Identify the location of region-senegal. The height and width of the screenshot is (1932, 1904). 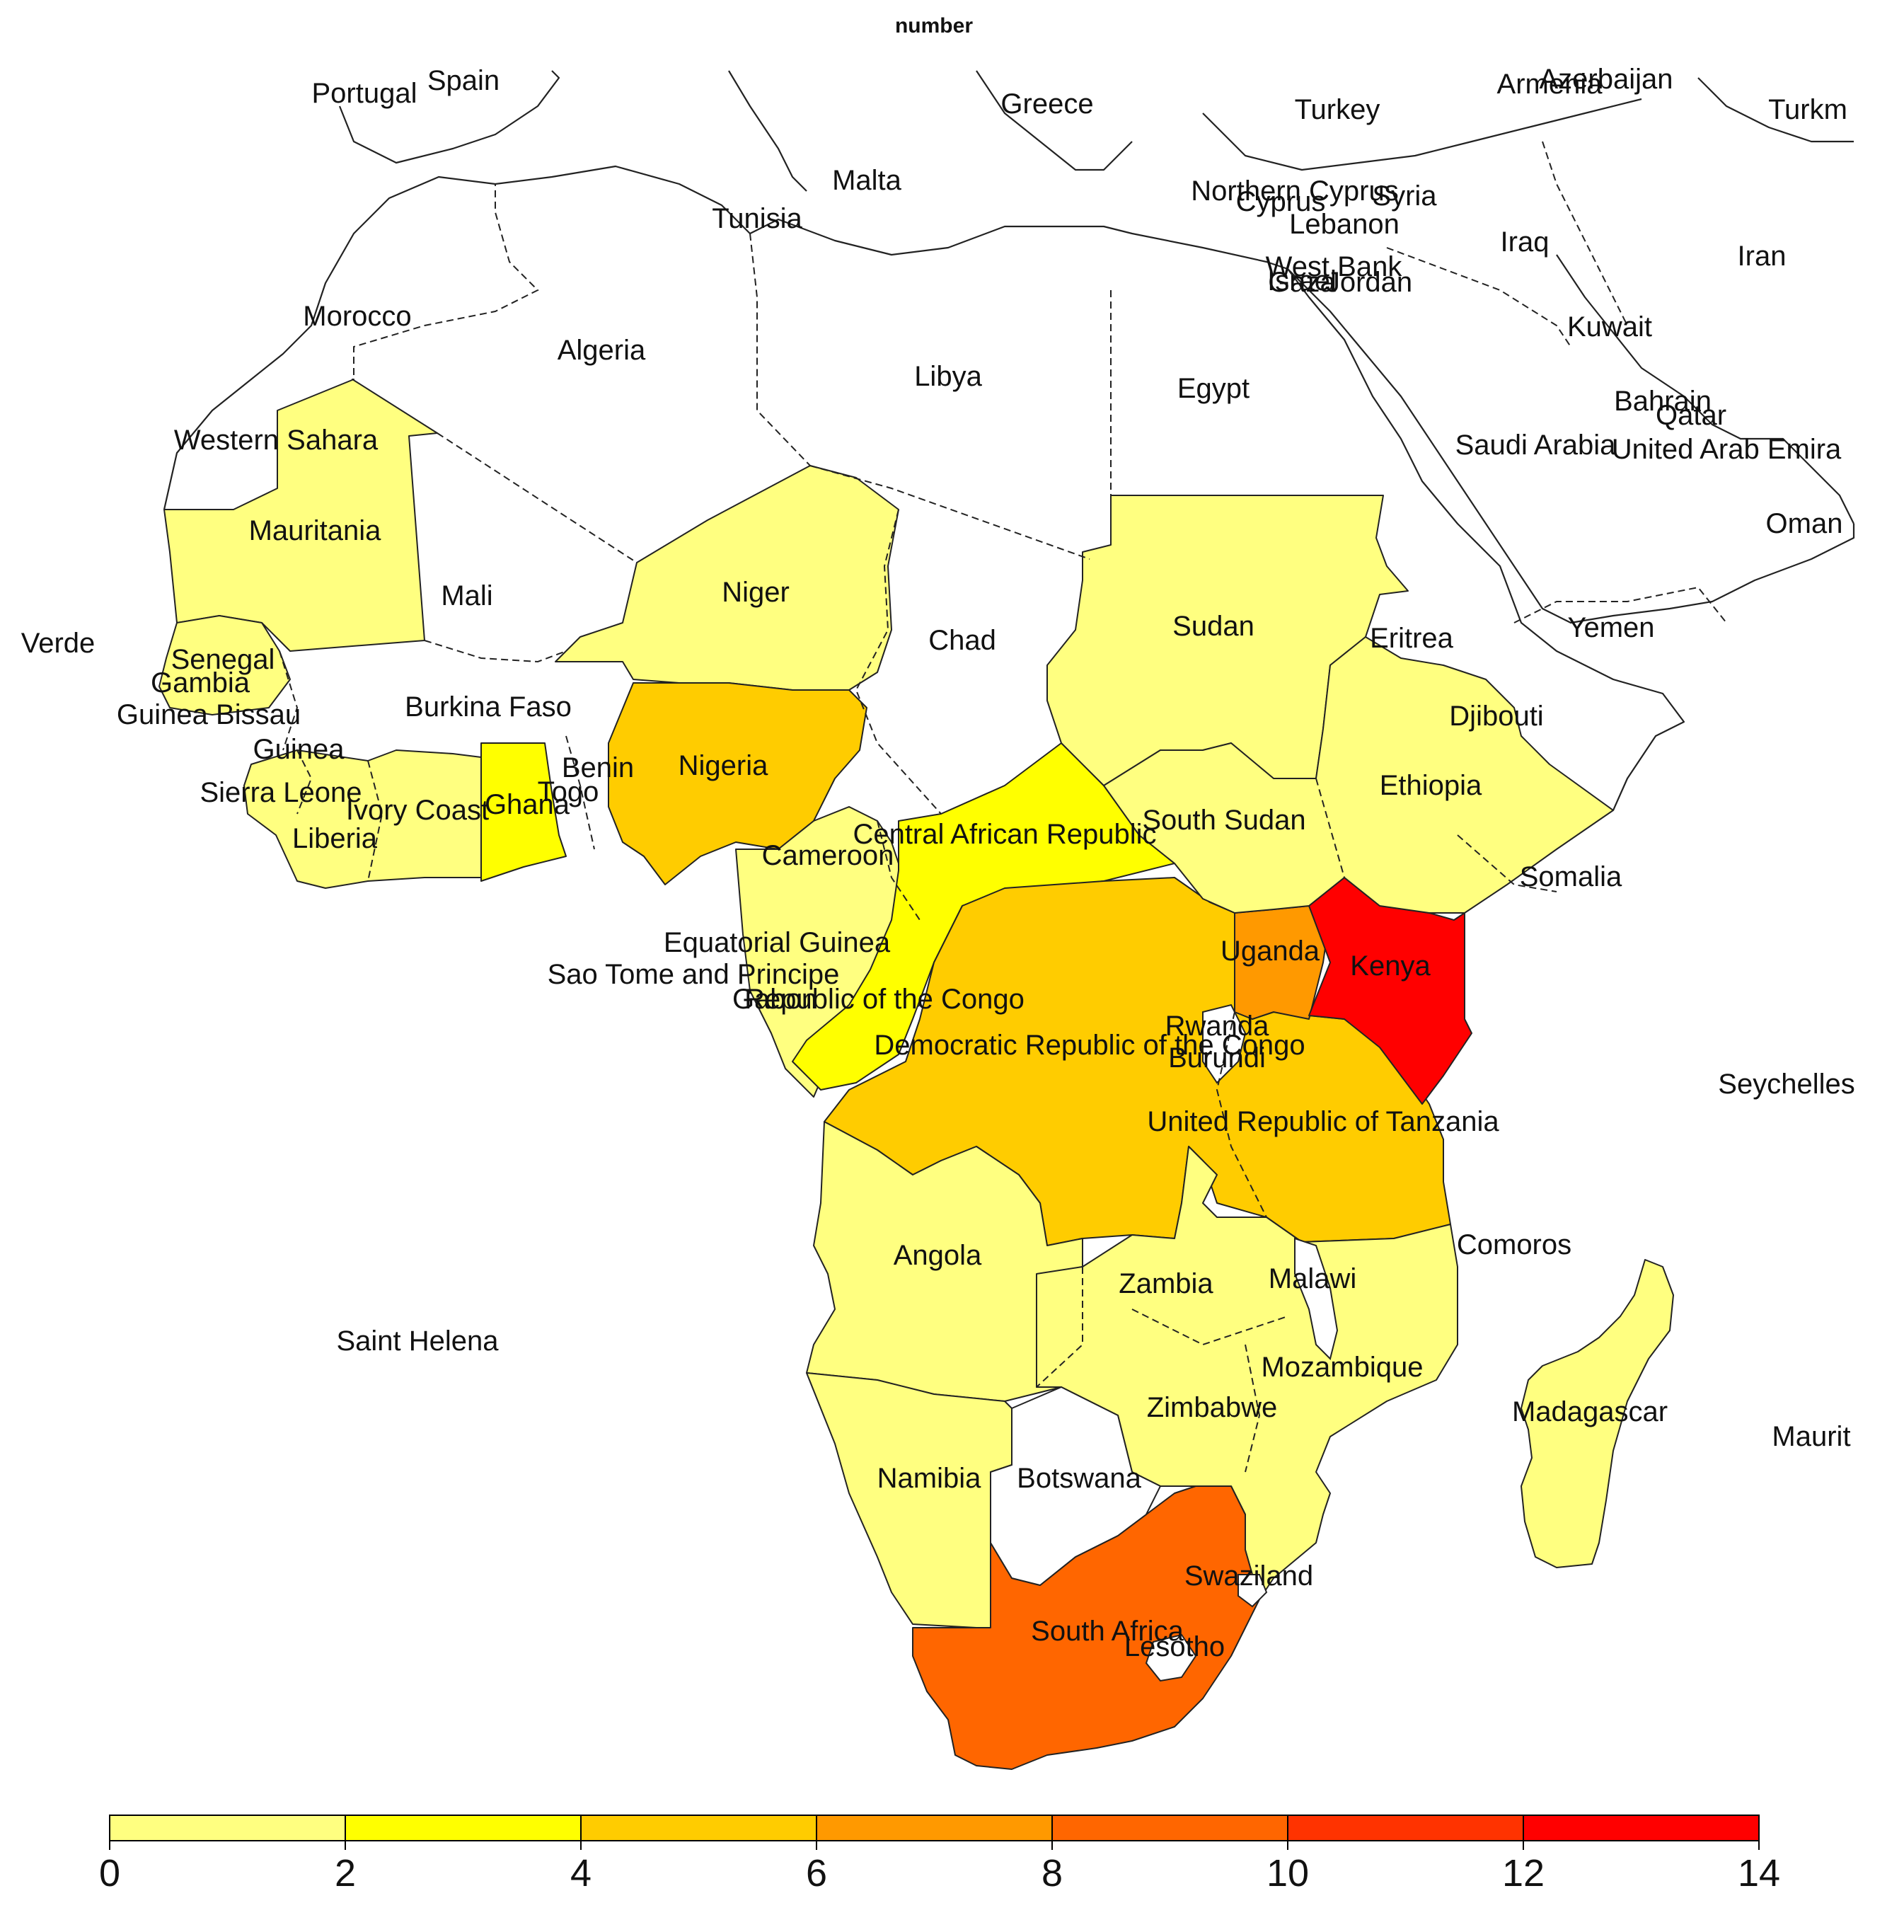
(224, 665).